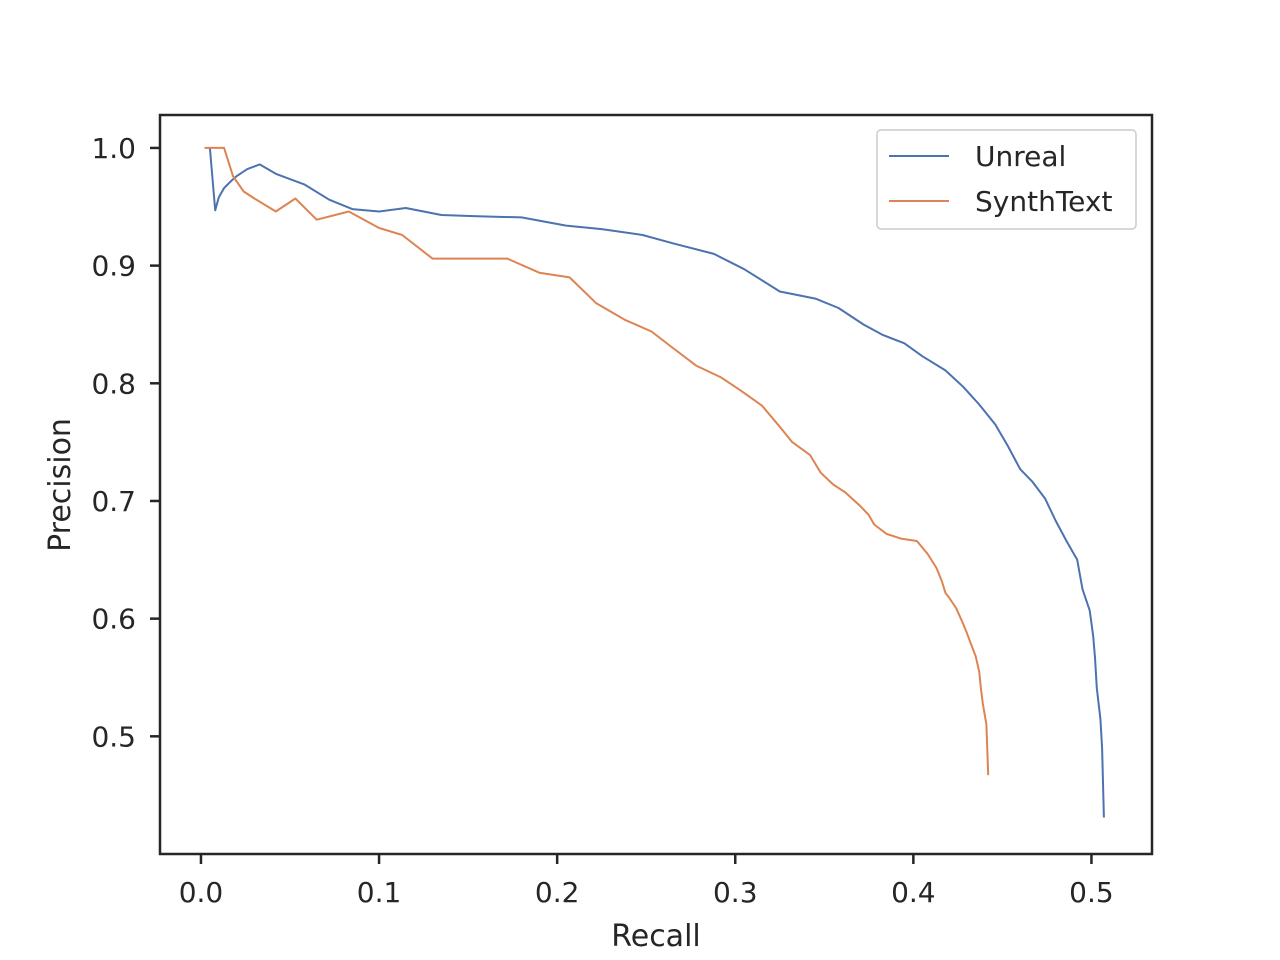 Image resolution: width=1280 pixels, height=960 pixels. I want to click on legend-frame, so click(1006, 179).